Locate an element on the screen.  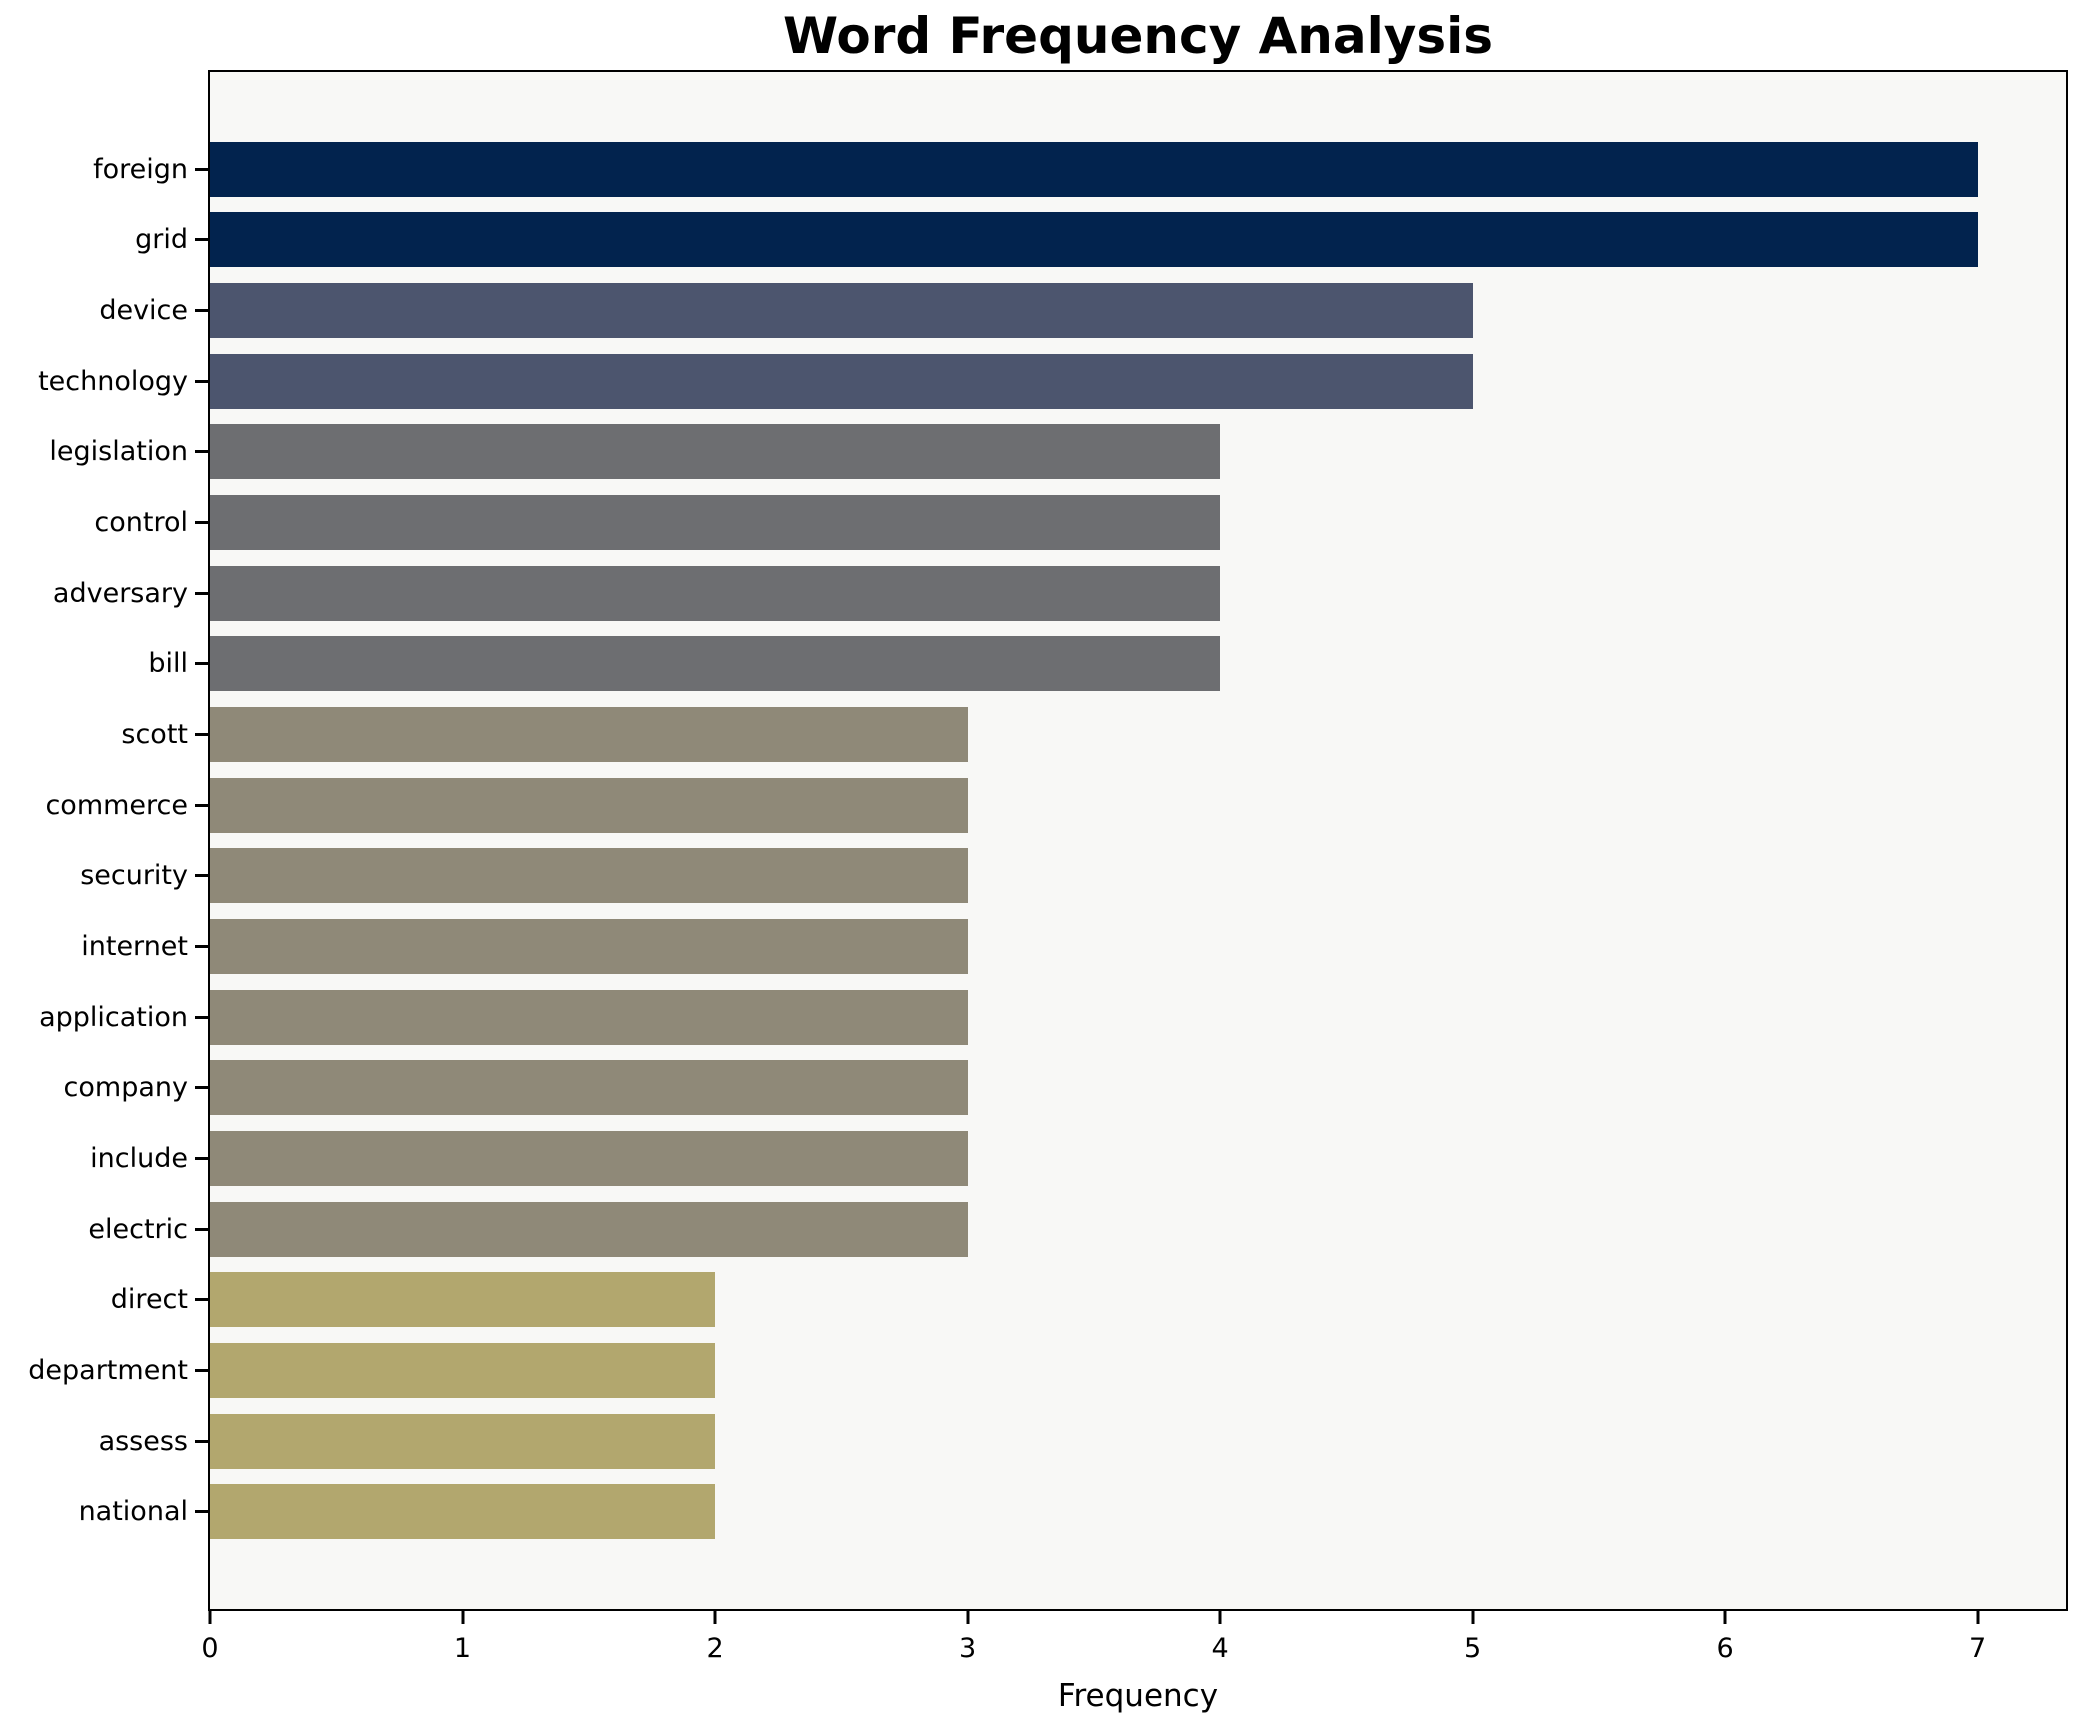
bar-grid is located at coordinates (1094, 240).